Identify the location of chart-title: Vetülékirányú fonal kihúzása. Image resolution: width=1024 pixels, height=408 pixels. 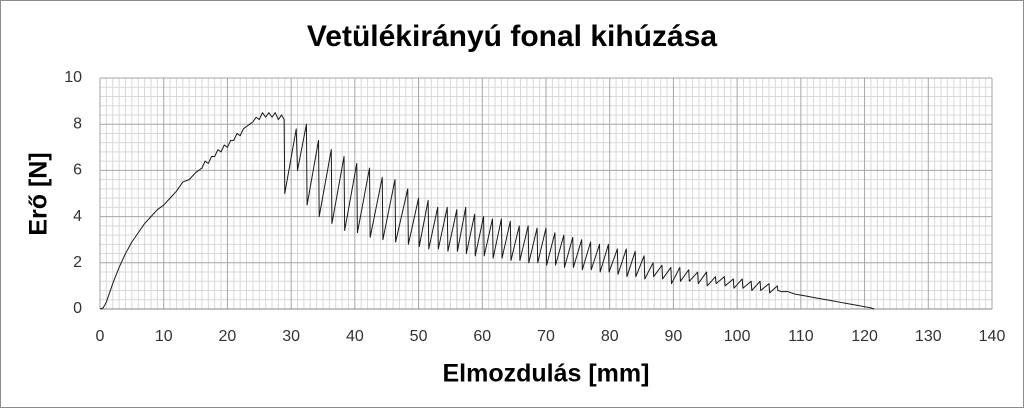
(512, 36).